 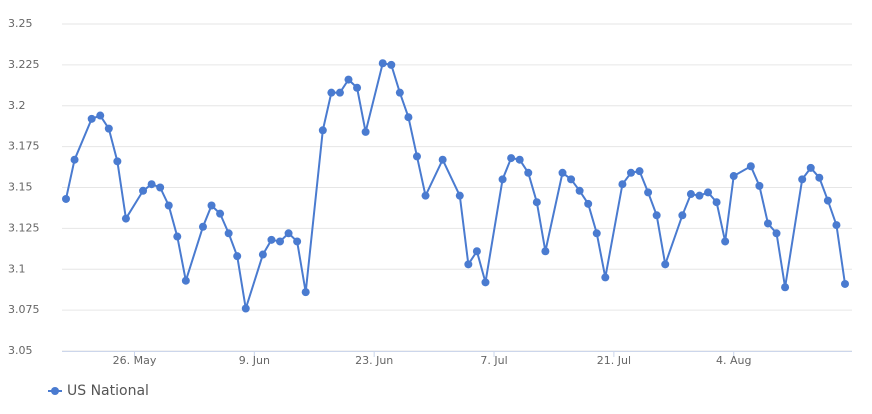 I want to click on y-tick-label: 3.05, so click(x=20, y=350).